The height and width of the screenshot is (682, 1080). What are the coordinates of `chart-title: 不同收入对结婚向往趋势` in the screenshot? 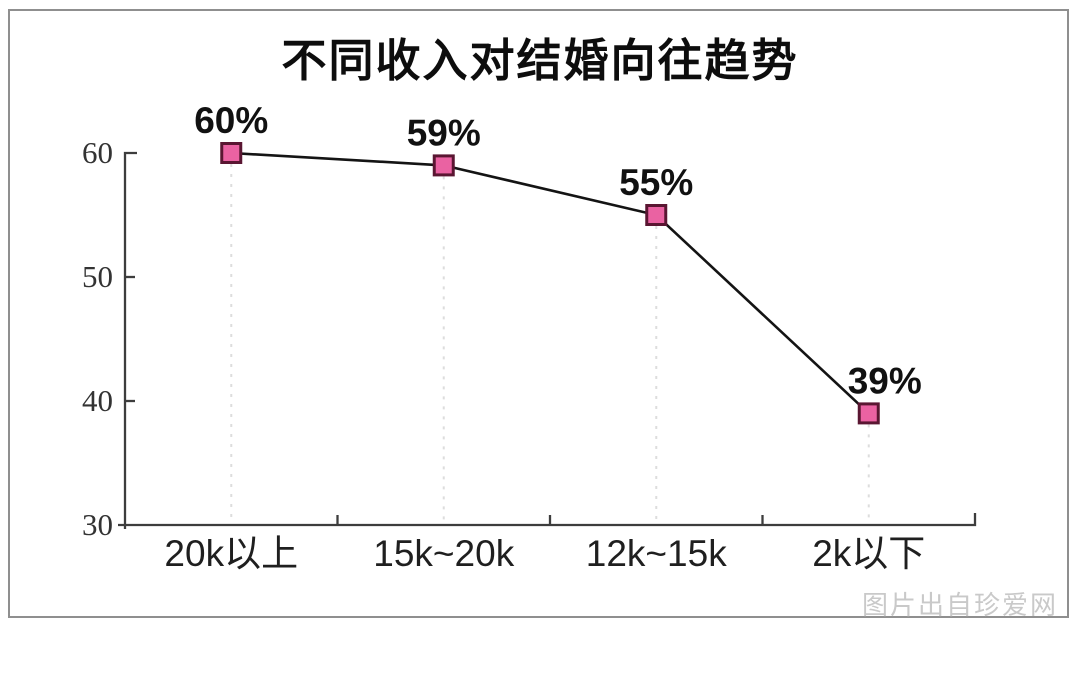 It's located at (540, 60).